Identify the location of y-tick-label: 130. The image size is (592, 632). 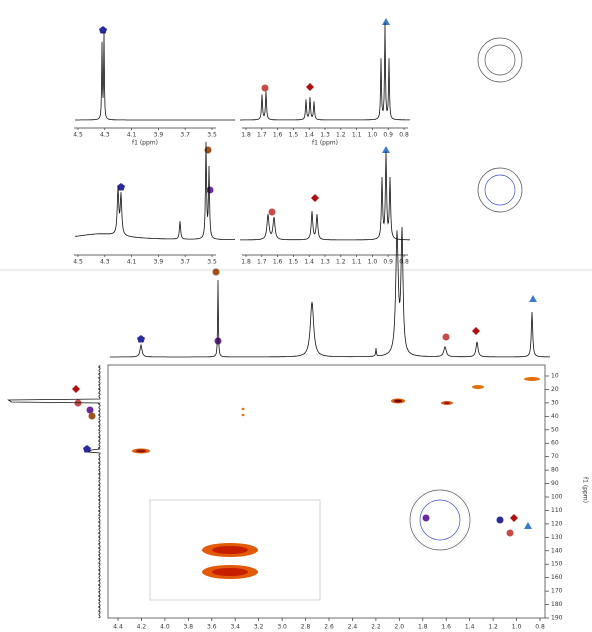
(557, 537).